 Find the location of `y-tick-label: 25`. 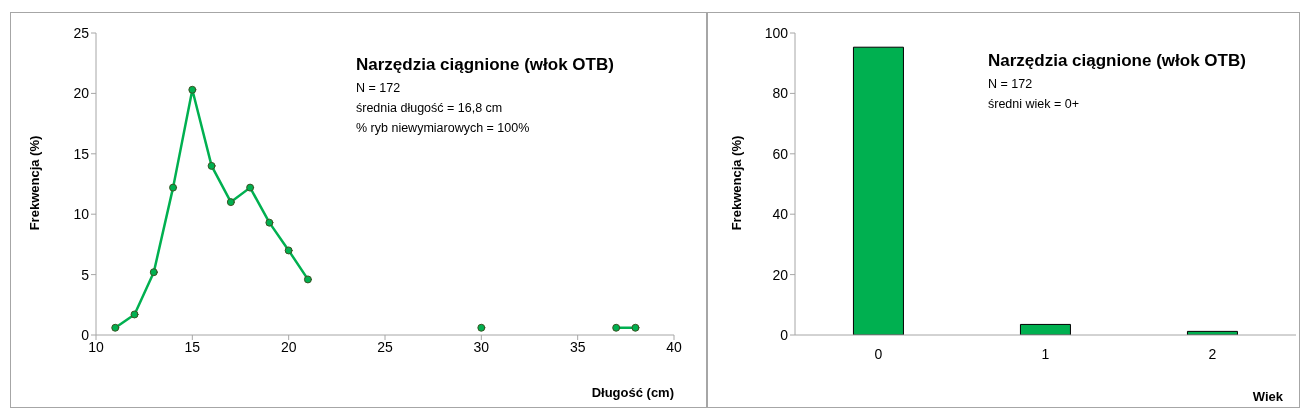

y-tick-label: 25 is located at coordinates (81, 32).